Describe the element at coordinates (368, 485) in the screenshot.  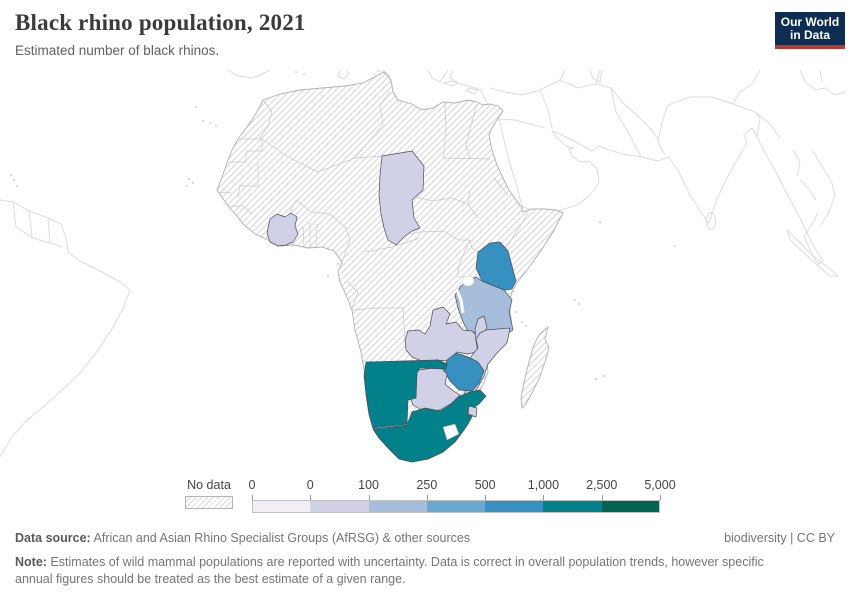
I see `legend-tick-label-2: 100` at that location.